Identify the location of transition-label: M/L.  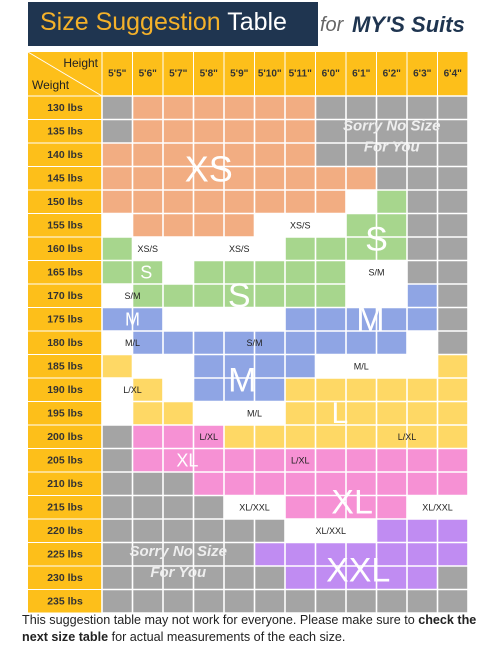
(132, 343).